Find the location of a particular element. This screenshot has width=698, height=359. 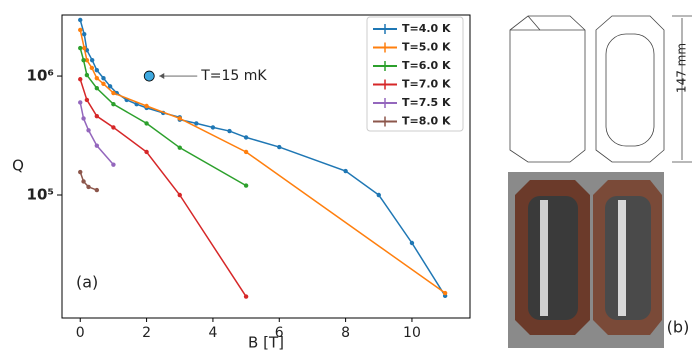

panel-label: (b) is located at coordinates (678, 327).